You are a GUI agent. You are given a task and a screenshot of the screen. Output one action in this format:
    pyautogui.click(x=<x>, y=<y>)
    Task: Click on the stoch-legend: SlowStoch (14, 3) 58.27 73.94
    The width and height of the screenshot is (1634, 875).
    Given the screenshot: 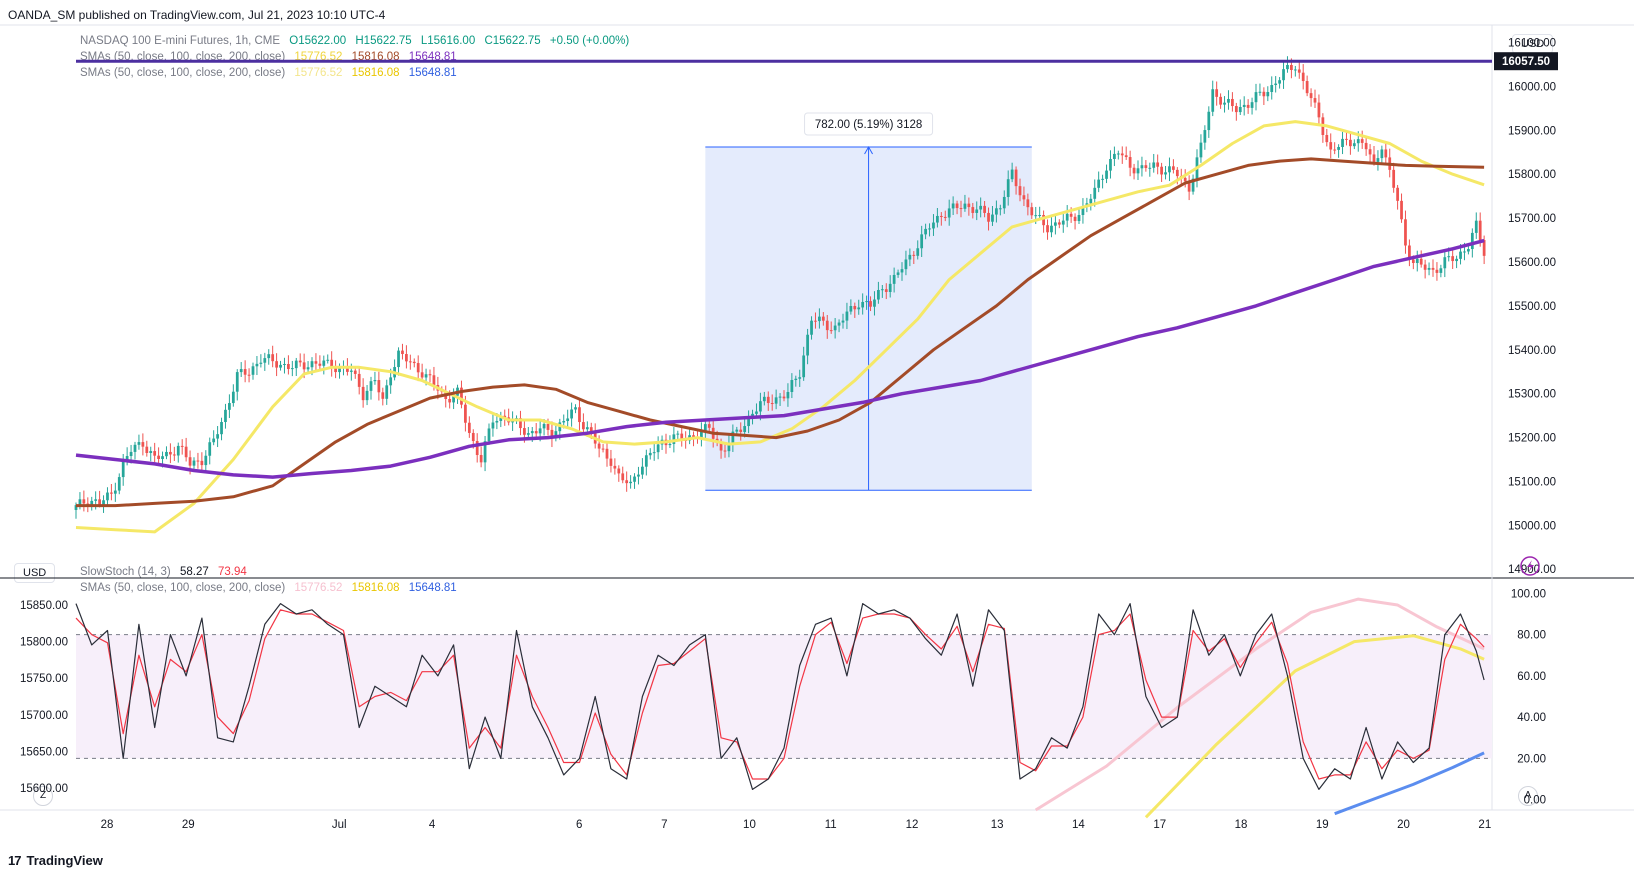 What is the action you would take?
    pyautogui.click(x=166, y=572)
    